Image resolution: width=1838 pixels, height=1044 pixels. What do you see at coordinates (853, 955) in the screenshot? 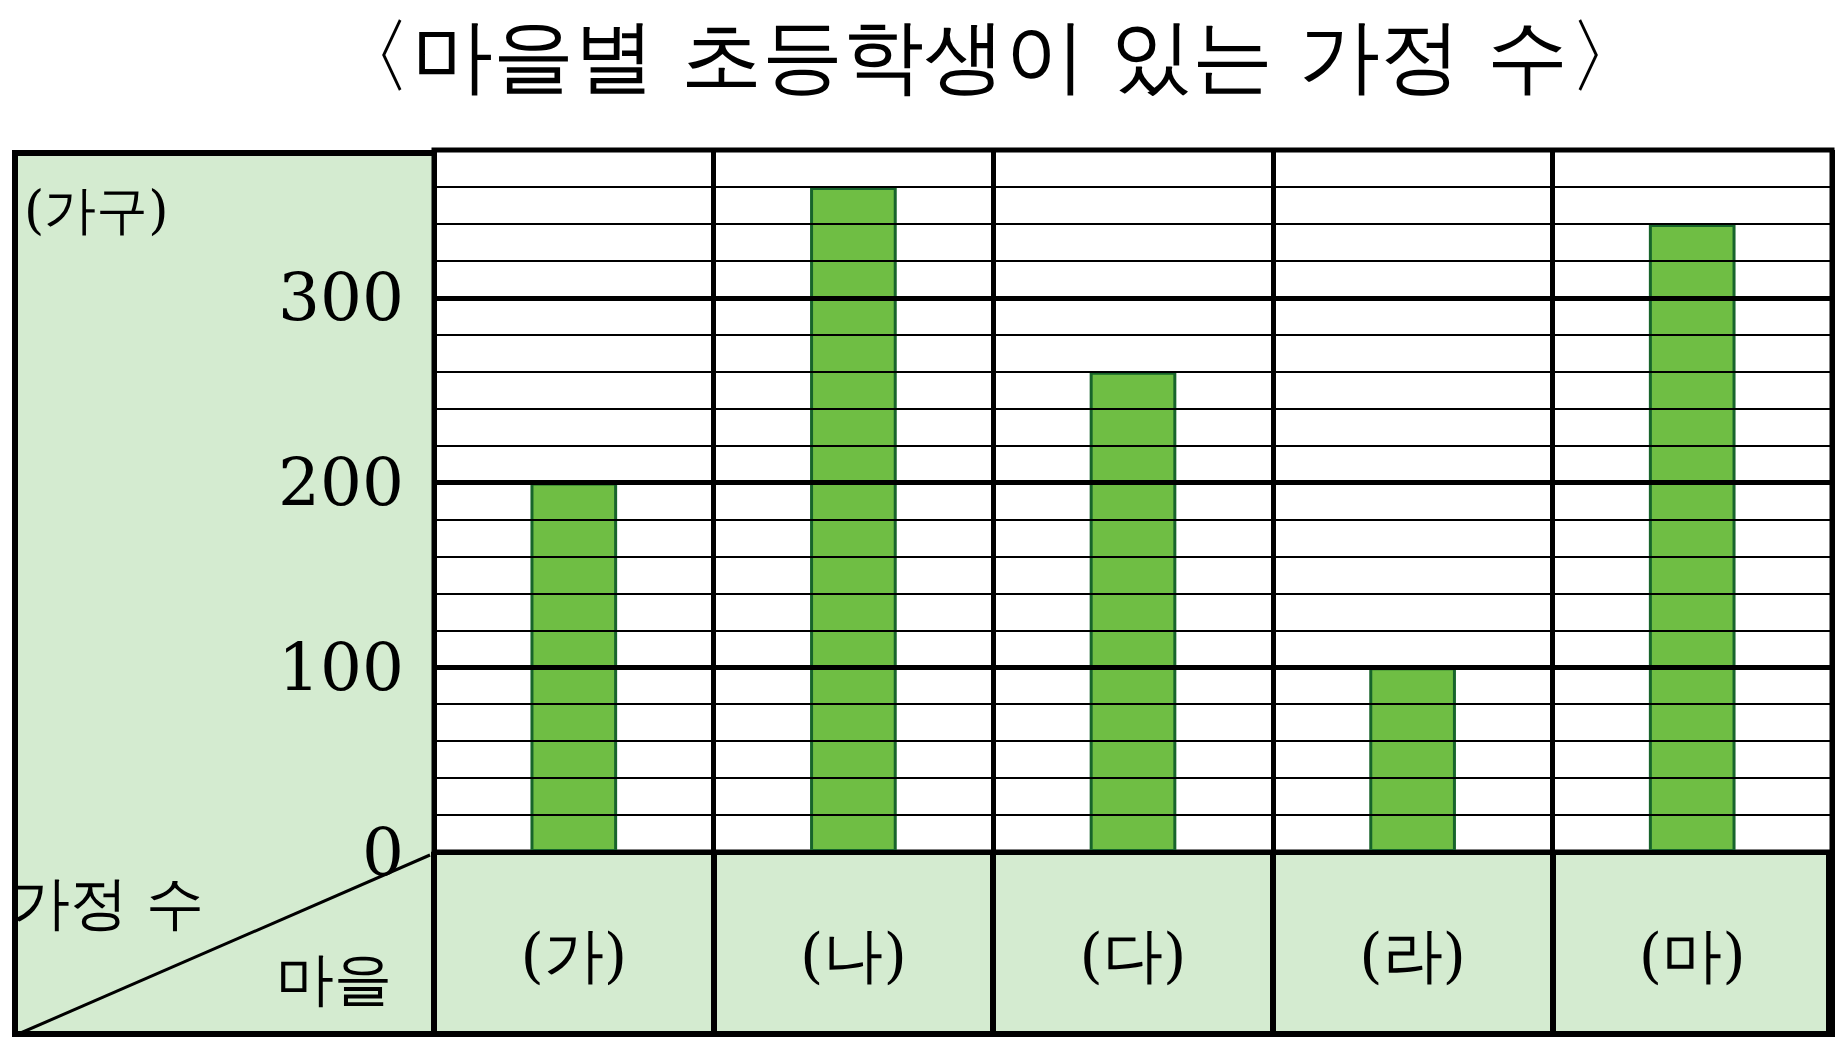
I see `x-tick-label: (나)` at bounding box center [853, 955].